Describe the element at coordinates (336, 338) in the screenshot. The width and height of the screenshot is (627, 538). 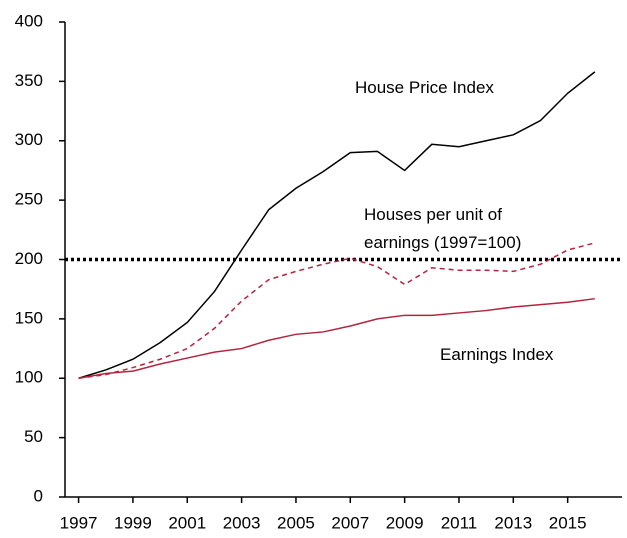
I see `series-line` at that location.